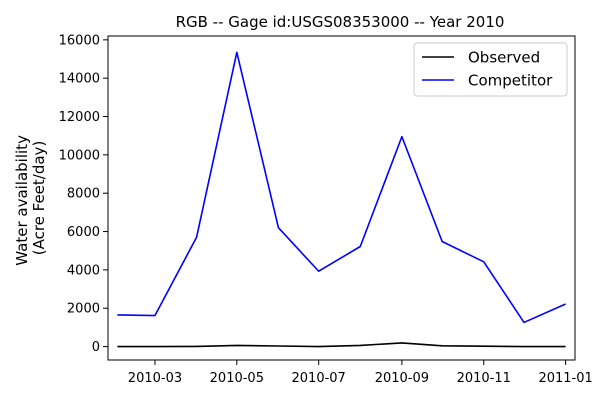 This screenshot has height=400, width=600. Describe the element at coordinates (504, 58) in the screenshot. I see `legend-label-observed: Observed` at that location.